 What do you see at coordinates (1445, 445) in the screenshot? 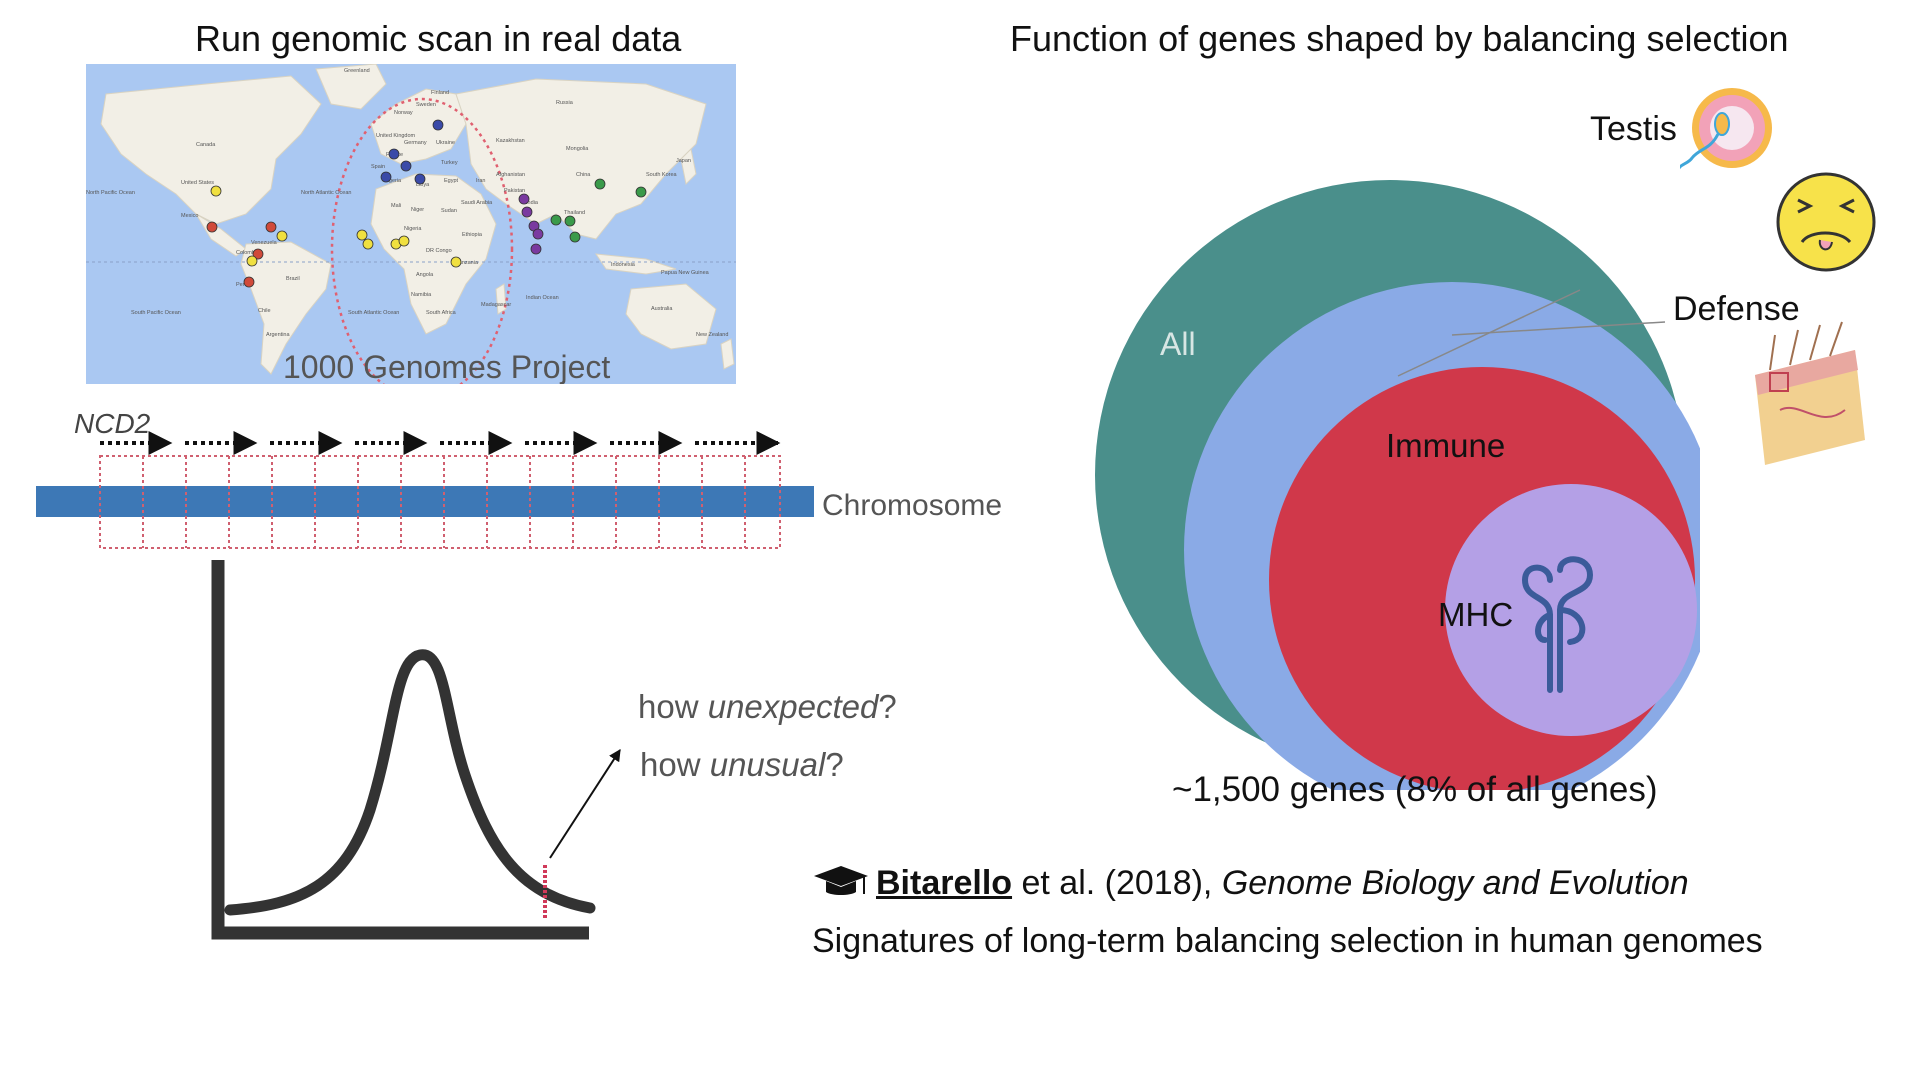
I see `immune-label: Immune` at bounding box center [1445, 445].